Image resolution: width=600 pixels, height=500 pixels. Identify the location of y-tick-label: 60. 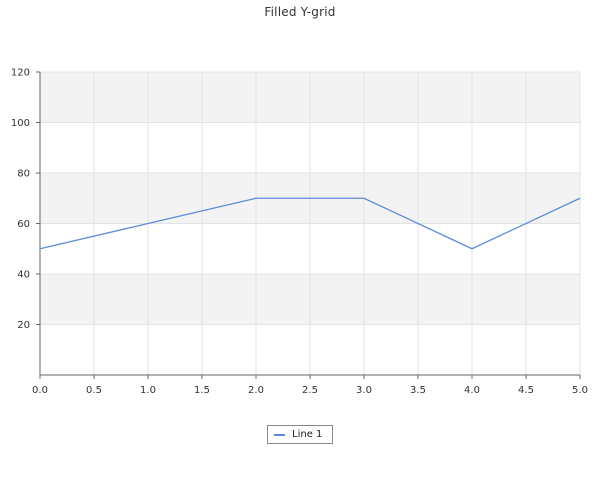
(23, 224).